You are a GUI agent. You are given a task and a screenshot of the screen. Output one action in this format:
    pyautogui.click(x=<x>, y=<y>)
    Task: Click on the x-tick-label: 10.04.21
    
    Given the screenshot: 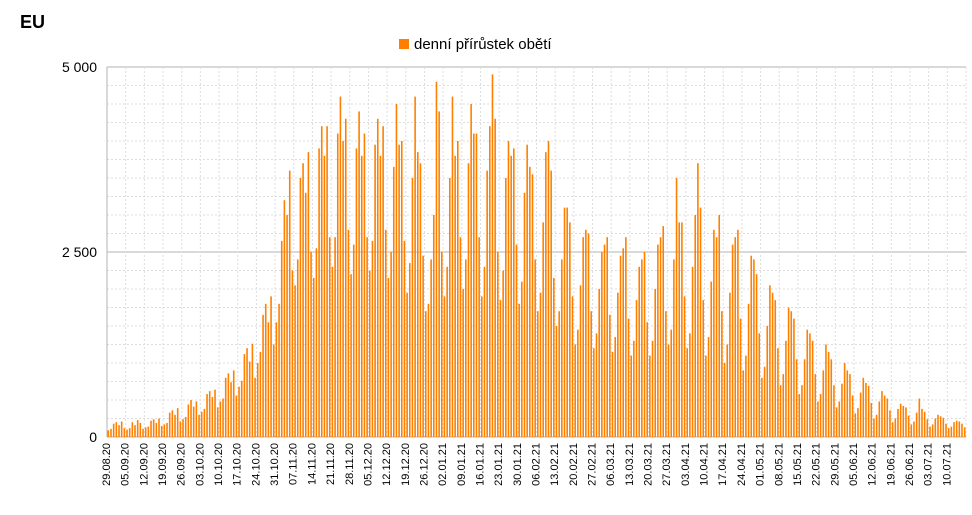 What is the action you would take?
    pyautogui.click(x=705, y=464)
    